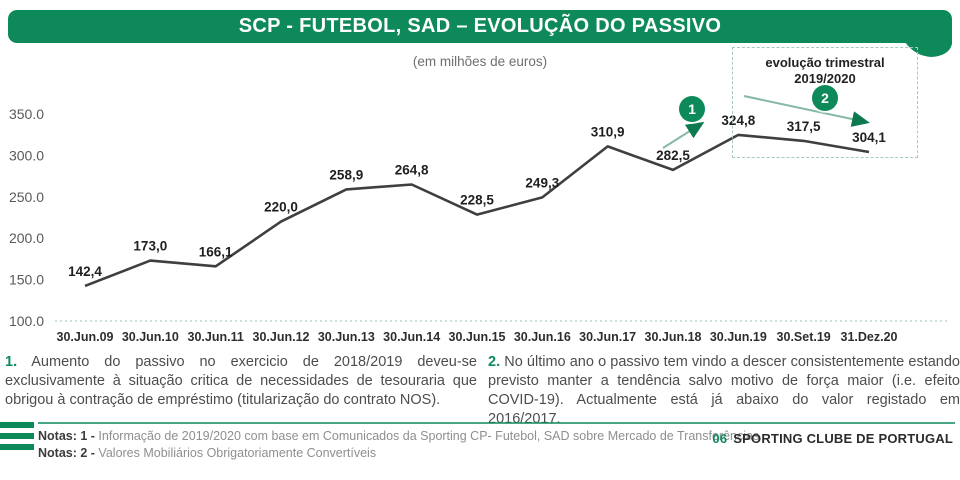 The height and width of the screenshot is (480, 960). What do you see at coordinates (869, 337) in the screenshot?
I see `x-axis-label: 31.Dez.20` at bounding box center [869, 337].